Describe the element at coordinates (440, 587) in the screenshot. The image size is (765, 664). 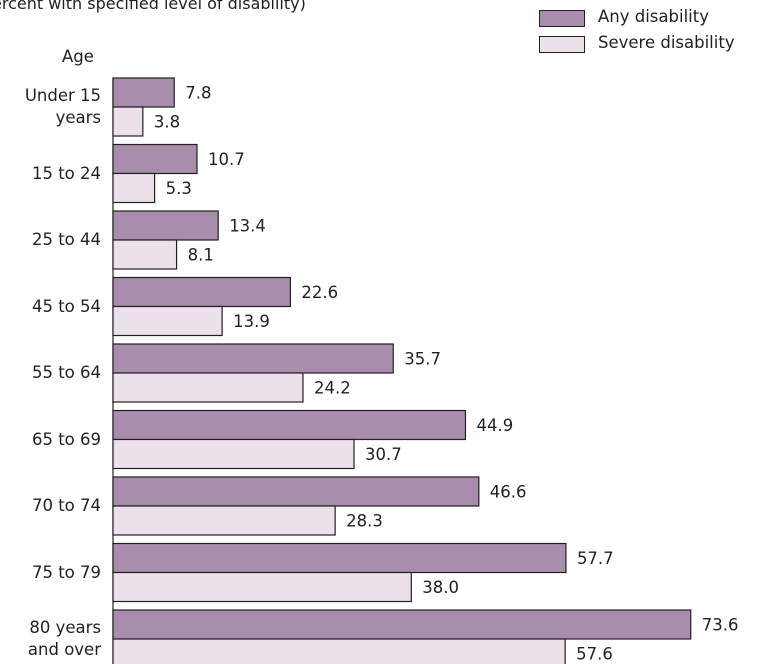
I see `data-label-severe: 38.0` at that location.